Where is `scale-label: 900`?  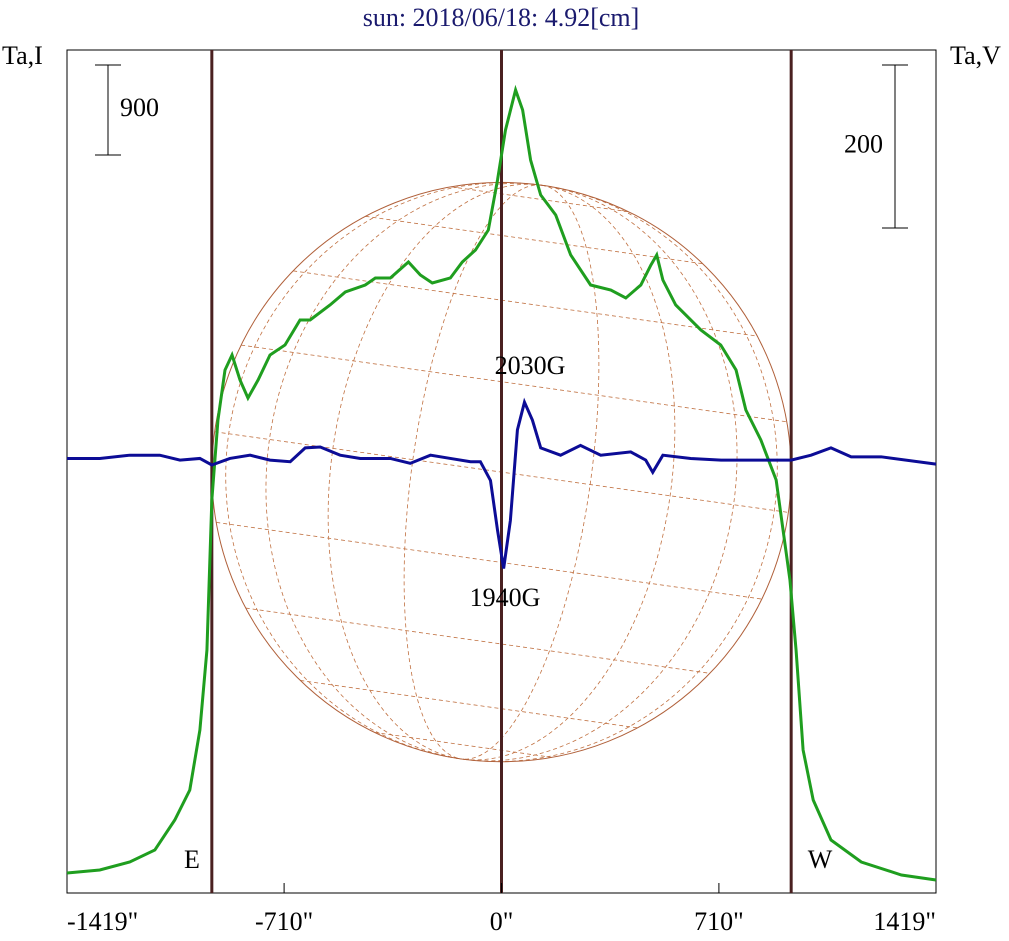
scale-label: 900 is located at coordinates (139, 107).